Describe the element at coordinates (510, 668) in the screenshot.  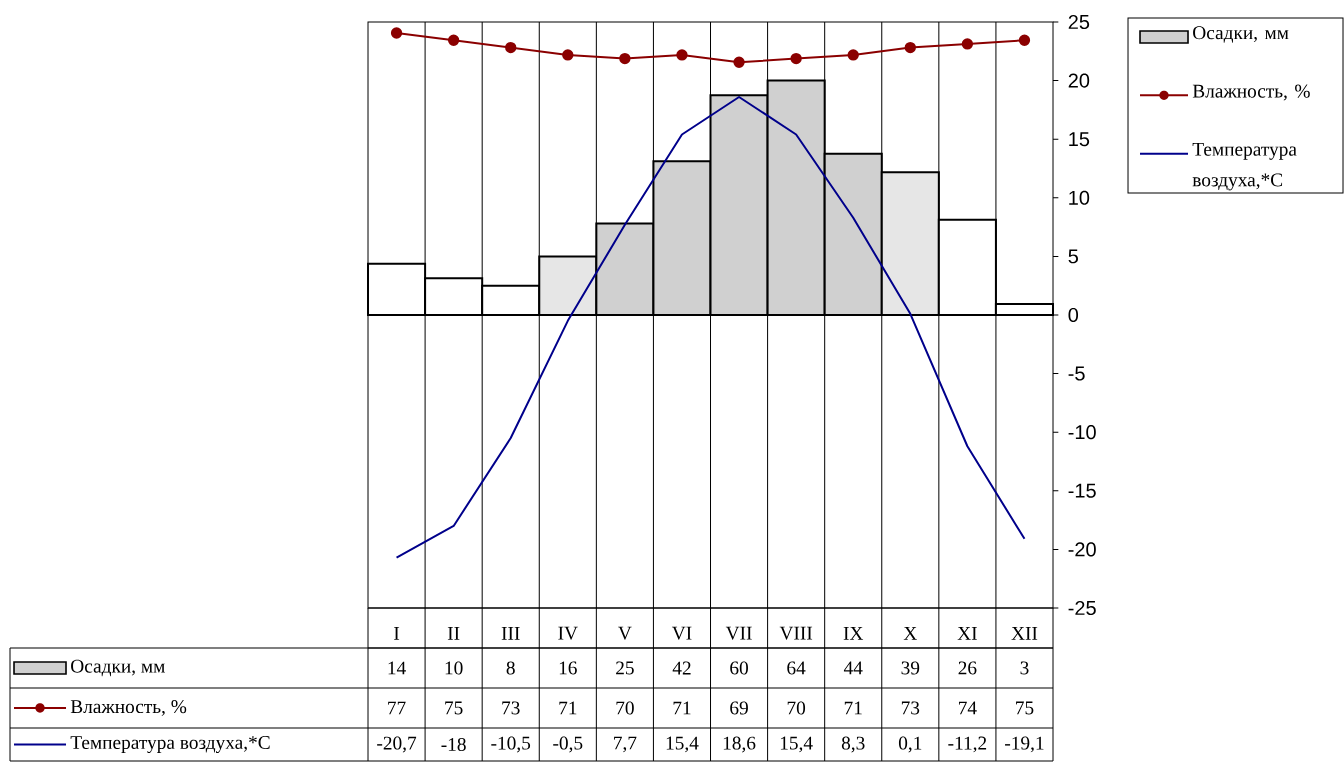
I see `data-label: 8` at that location.